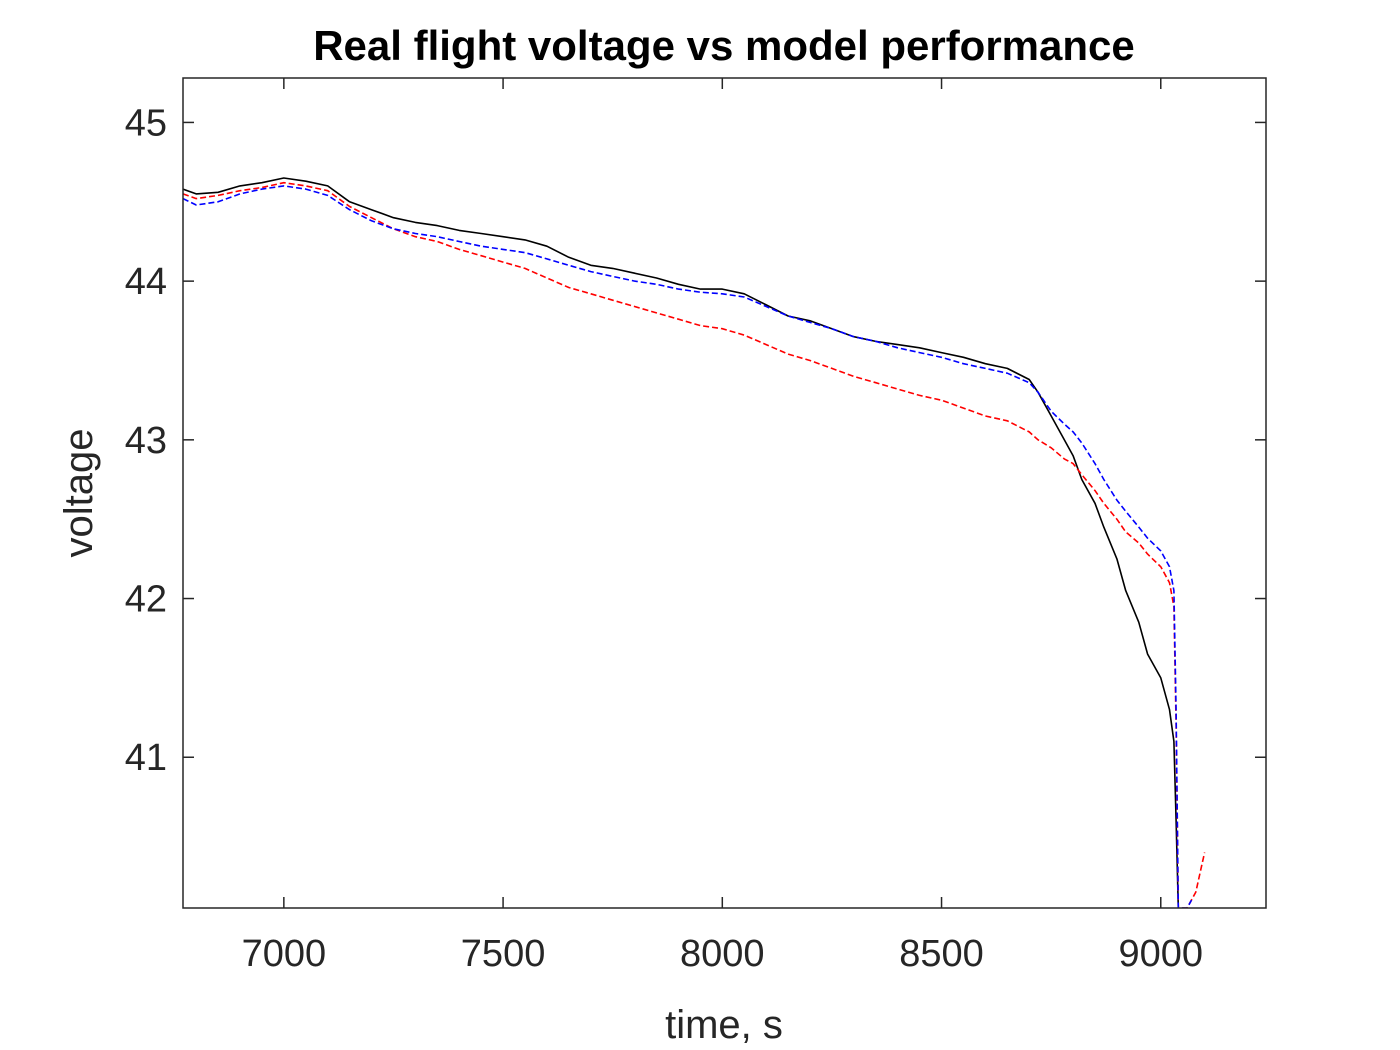 This screenshot has height=1050, width=1400. What do you see at coordinates (146, 123) in the screenshot?
I see `y-tick-label: 45` at bounding box center [146, 123].